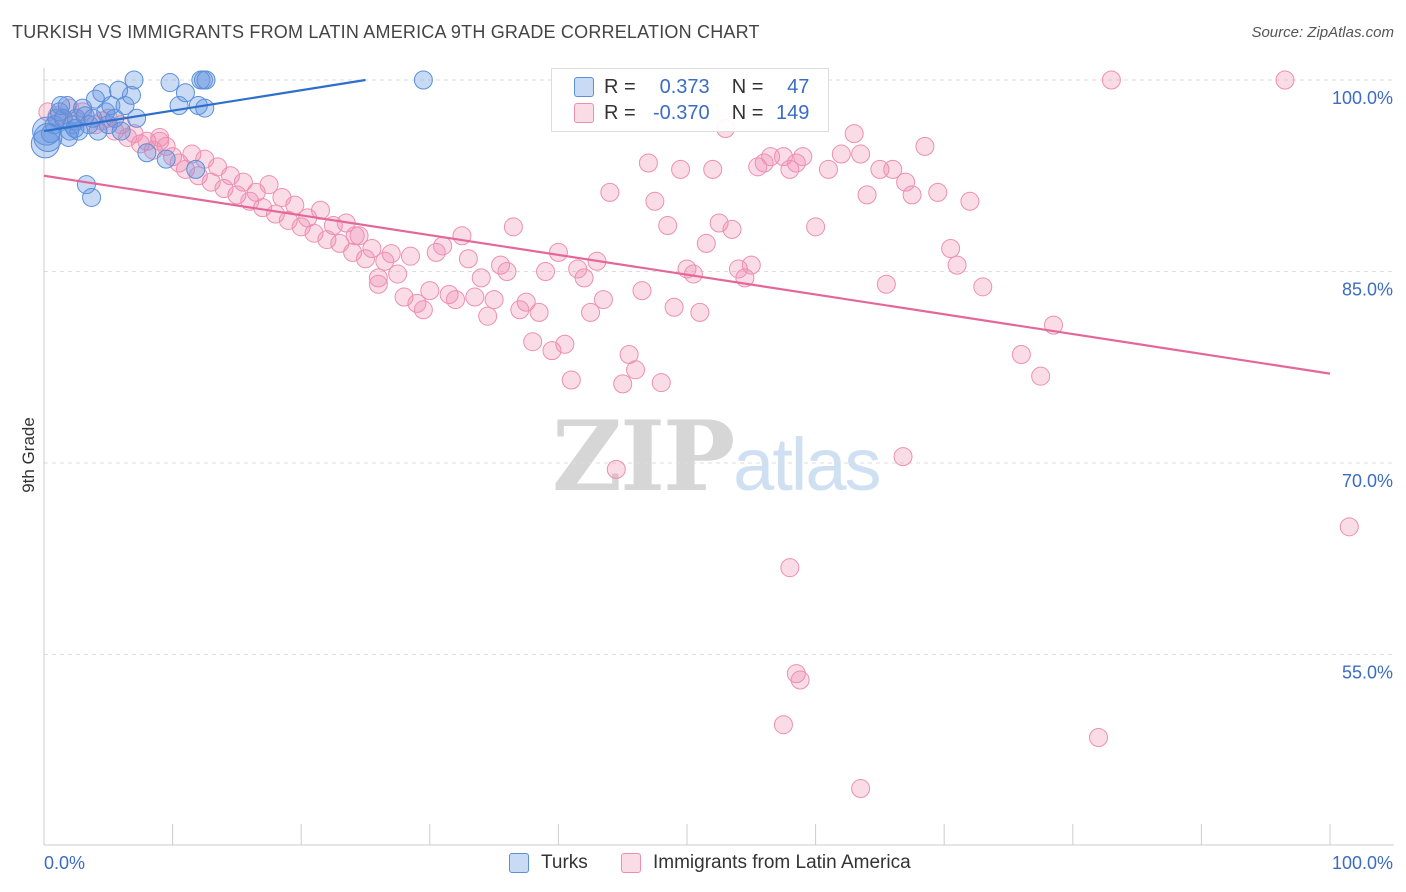 This screenshot has width=1406, height=892. Describe the element at coordinates (807, 464) in the screenshot. I see `watermark-atlas: atlas` at that location.